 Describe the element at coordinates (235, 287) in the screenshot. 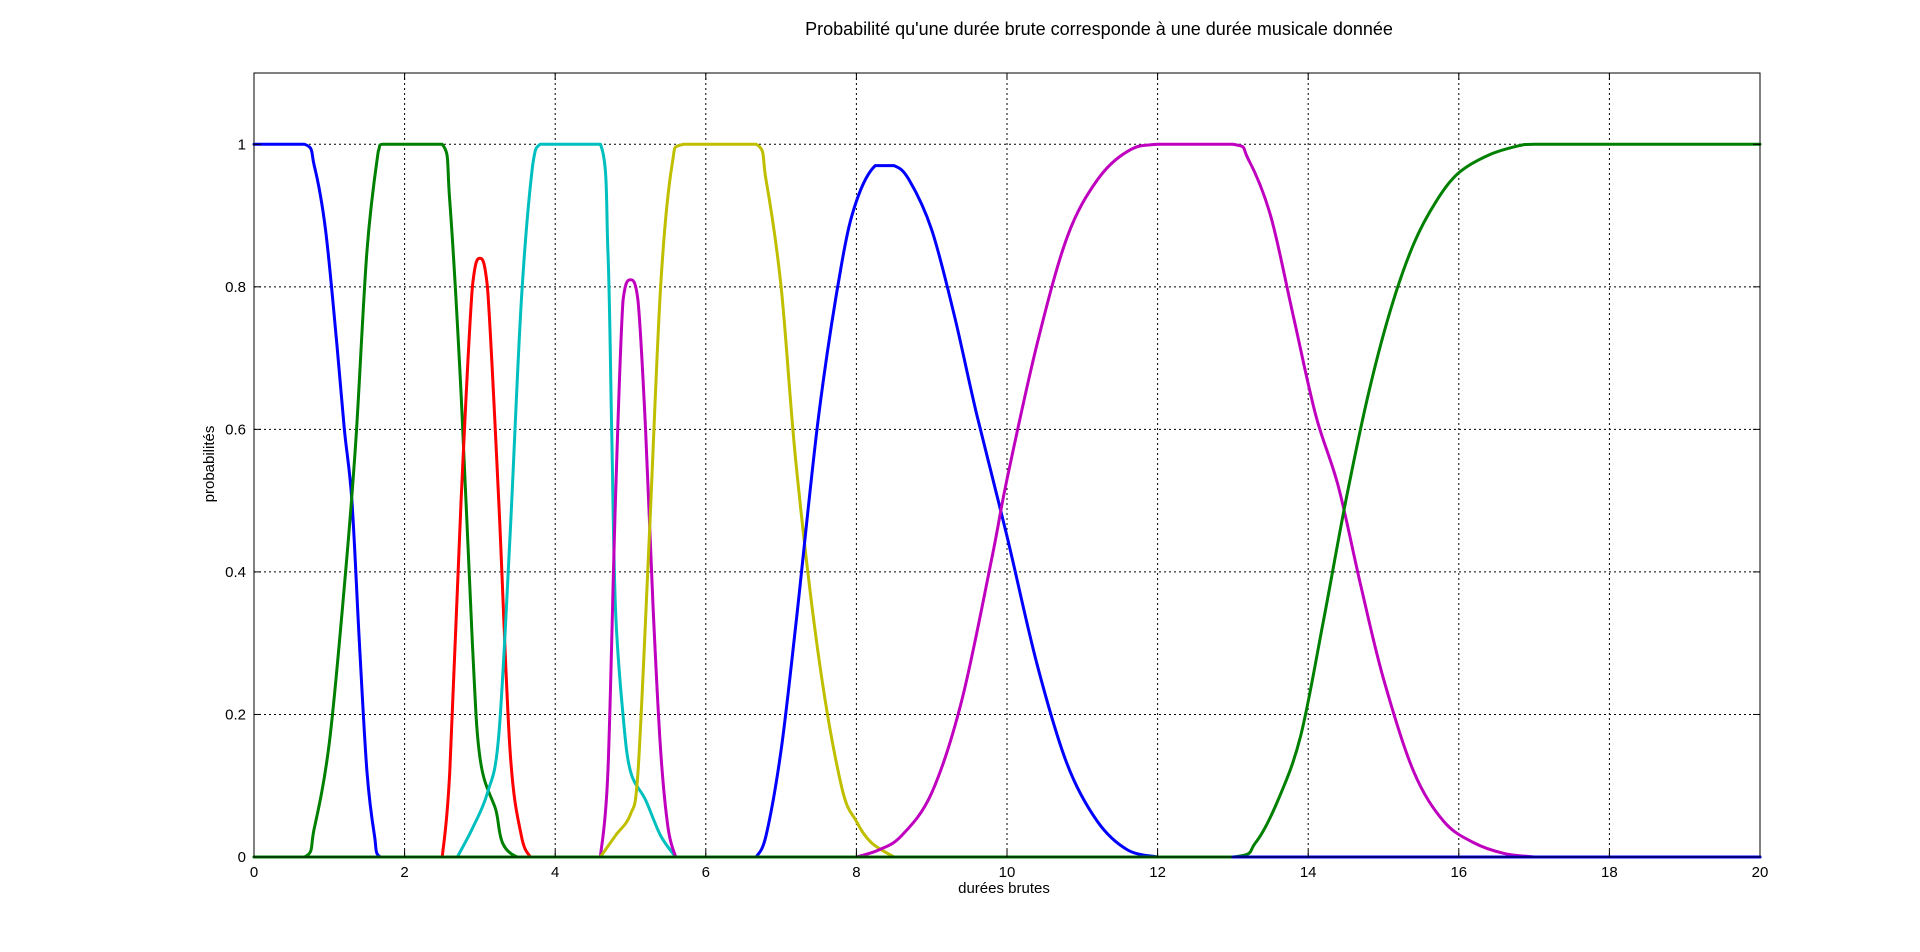

I see `y-tick-label: 0.8` at that location.